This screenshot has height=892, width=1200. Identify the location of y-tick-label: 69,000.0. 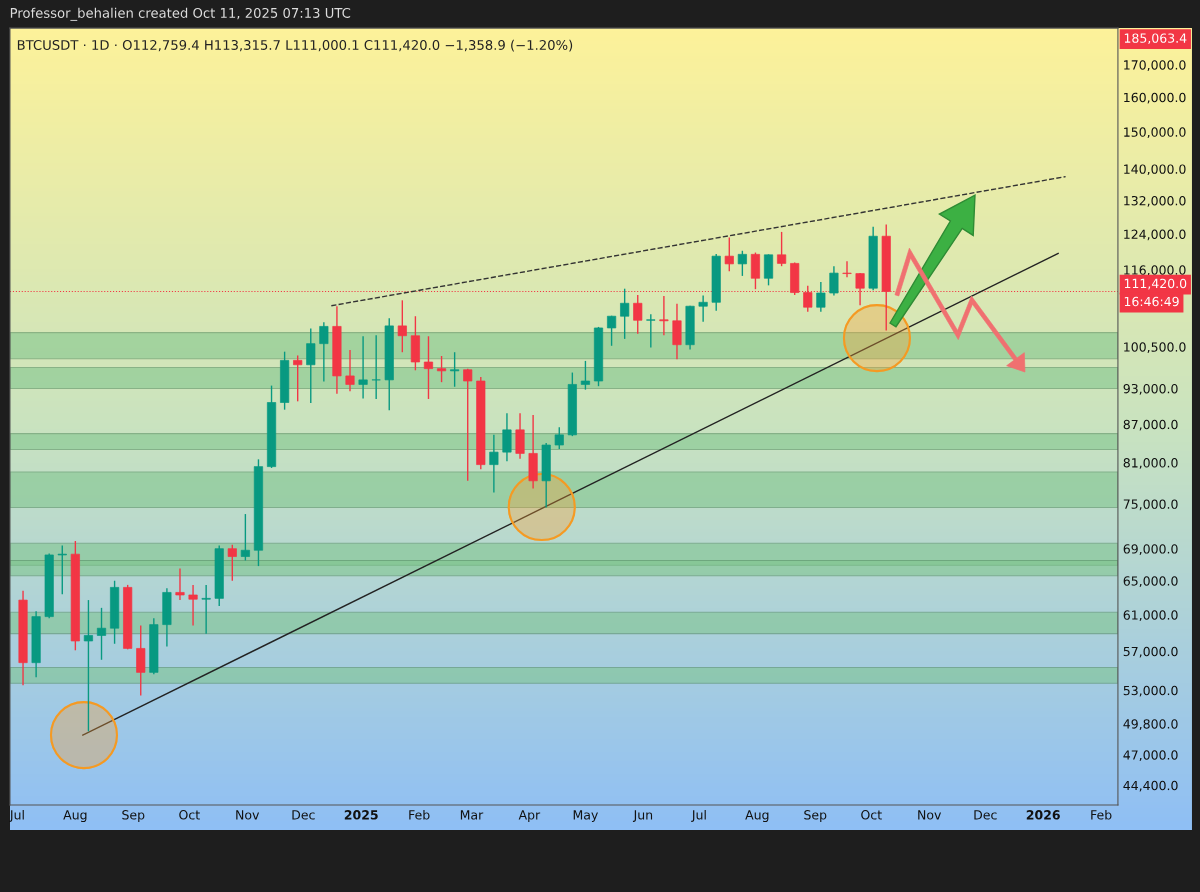
(1150, 549).